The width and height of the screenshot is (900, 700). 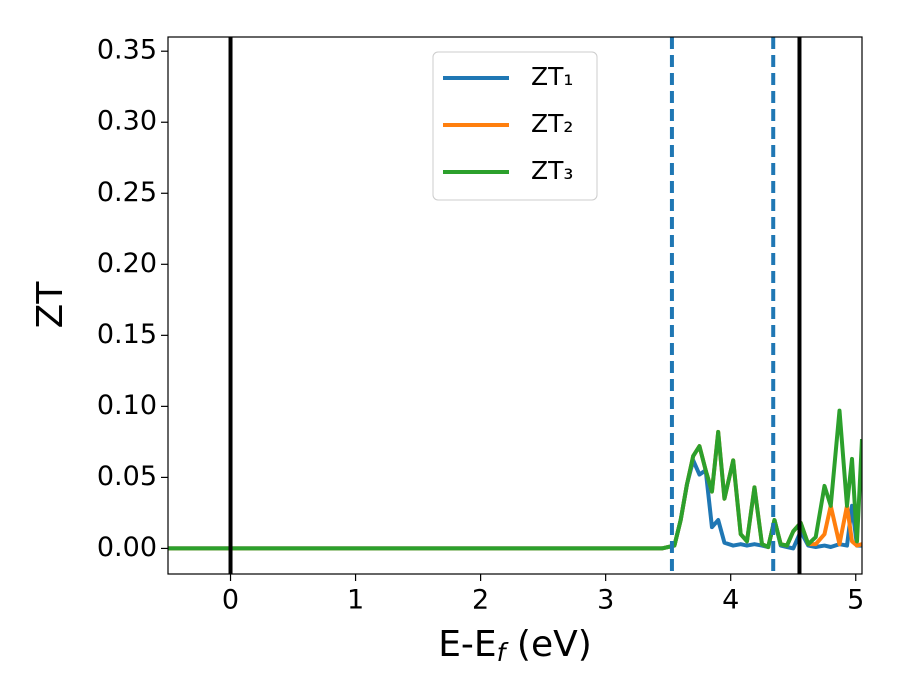 I want to click on y-tick-label: 0.00, so click(x=127, y=547).